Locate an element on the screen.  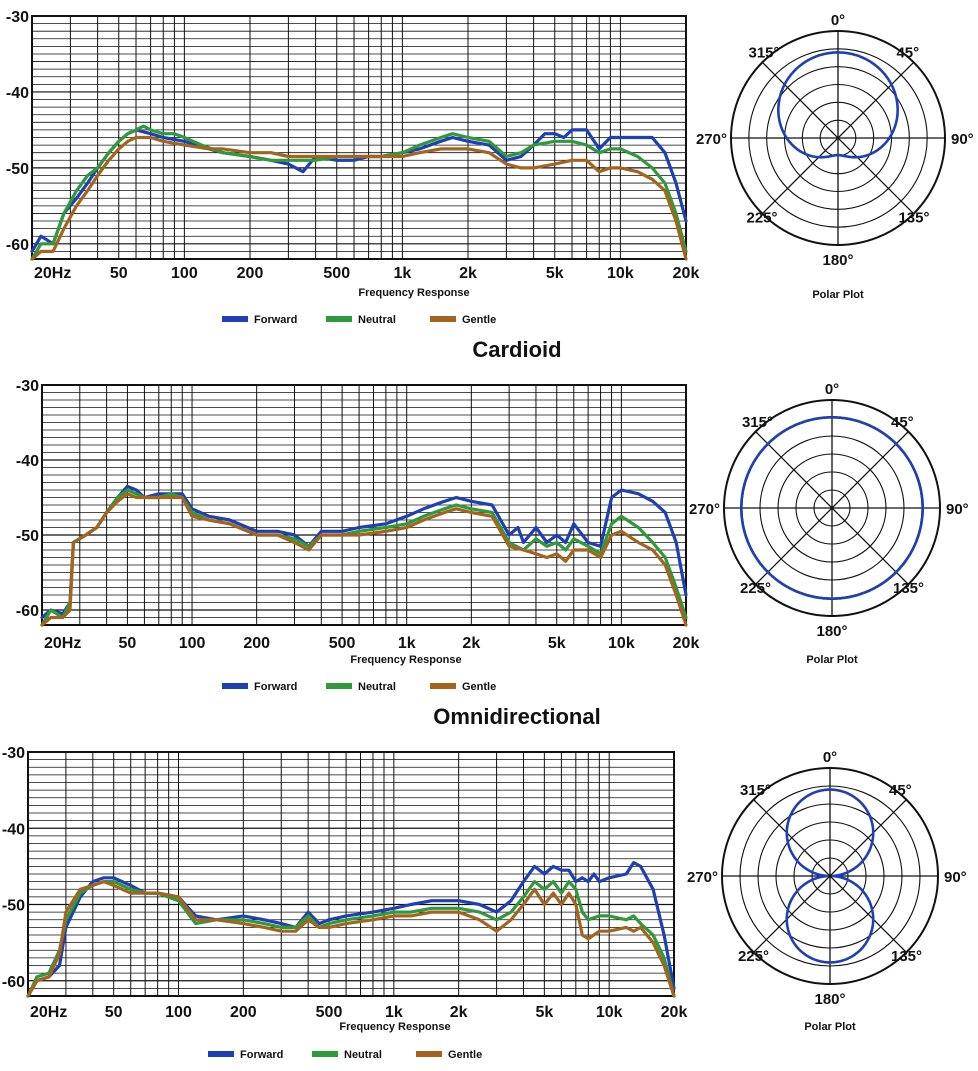
legend: Forward Neutral Gentle is located at coordinates (345, 1055).